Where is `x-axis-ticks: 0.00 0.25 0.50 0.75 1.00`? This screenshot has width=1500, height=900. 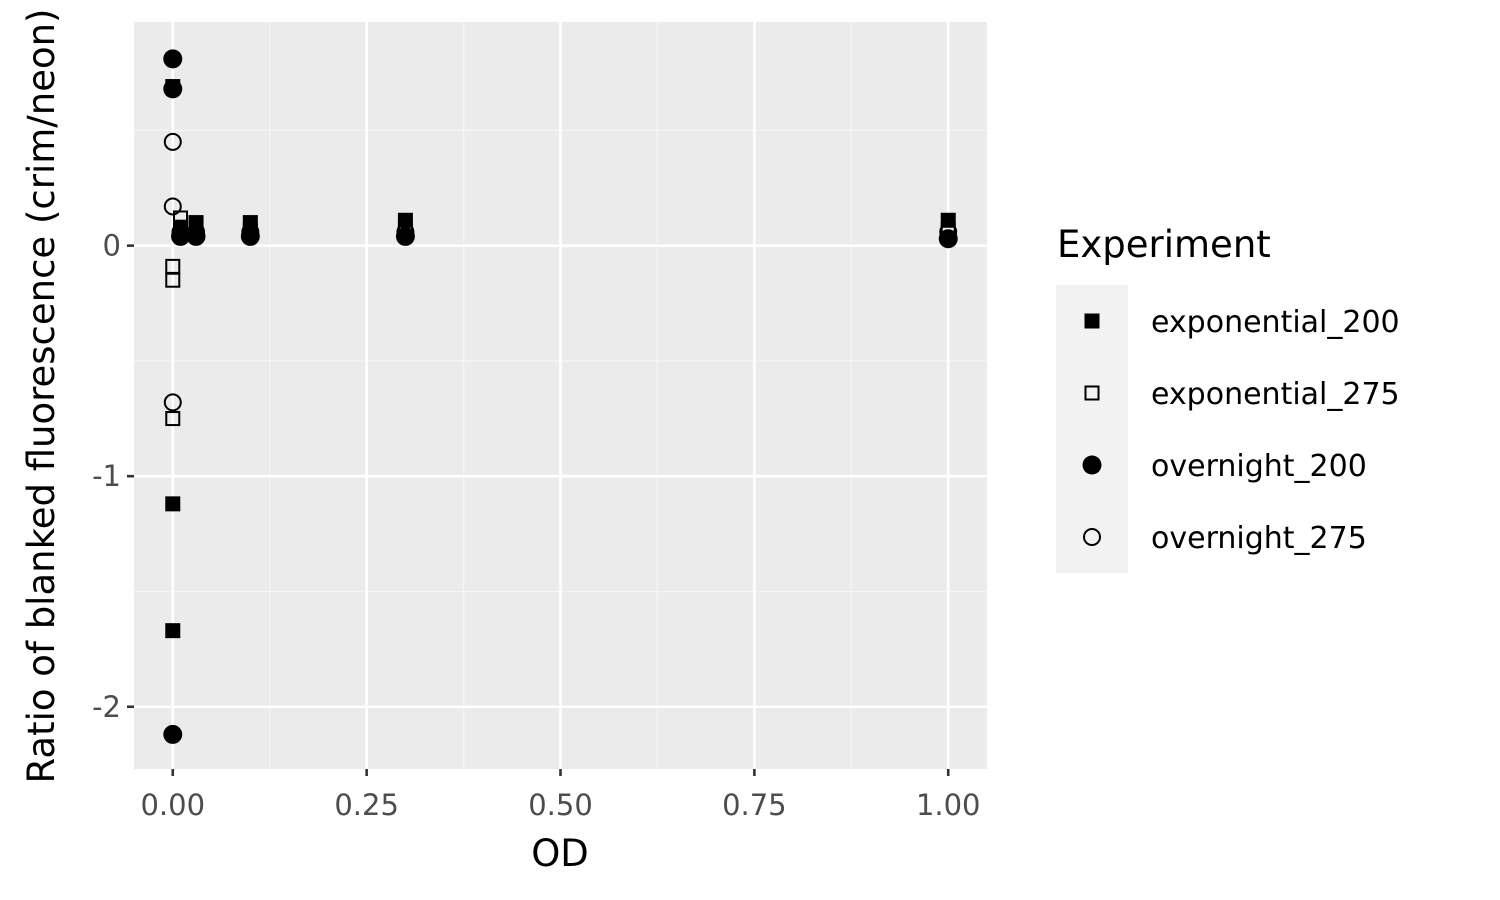 x-axis-ticks: 0.00 0.25 0.50 0.75 1.00 is located at coordinates (560, 795).